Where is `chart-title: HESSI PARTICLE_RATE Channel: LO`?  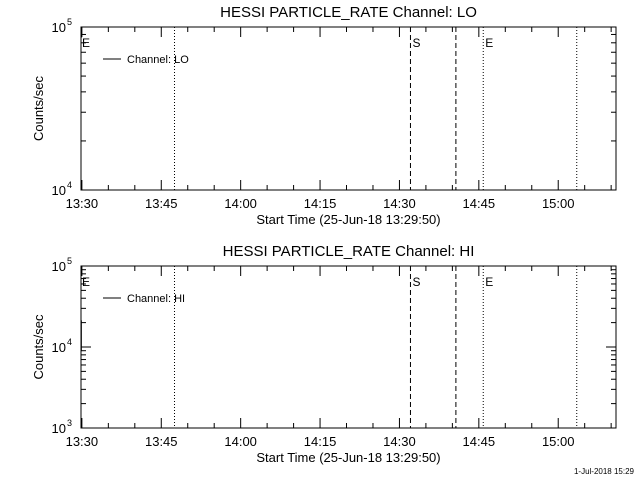 chart-title: HESSI PARTICLE_RATE Channel: LO is located at coordinates (348, 12).